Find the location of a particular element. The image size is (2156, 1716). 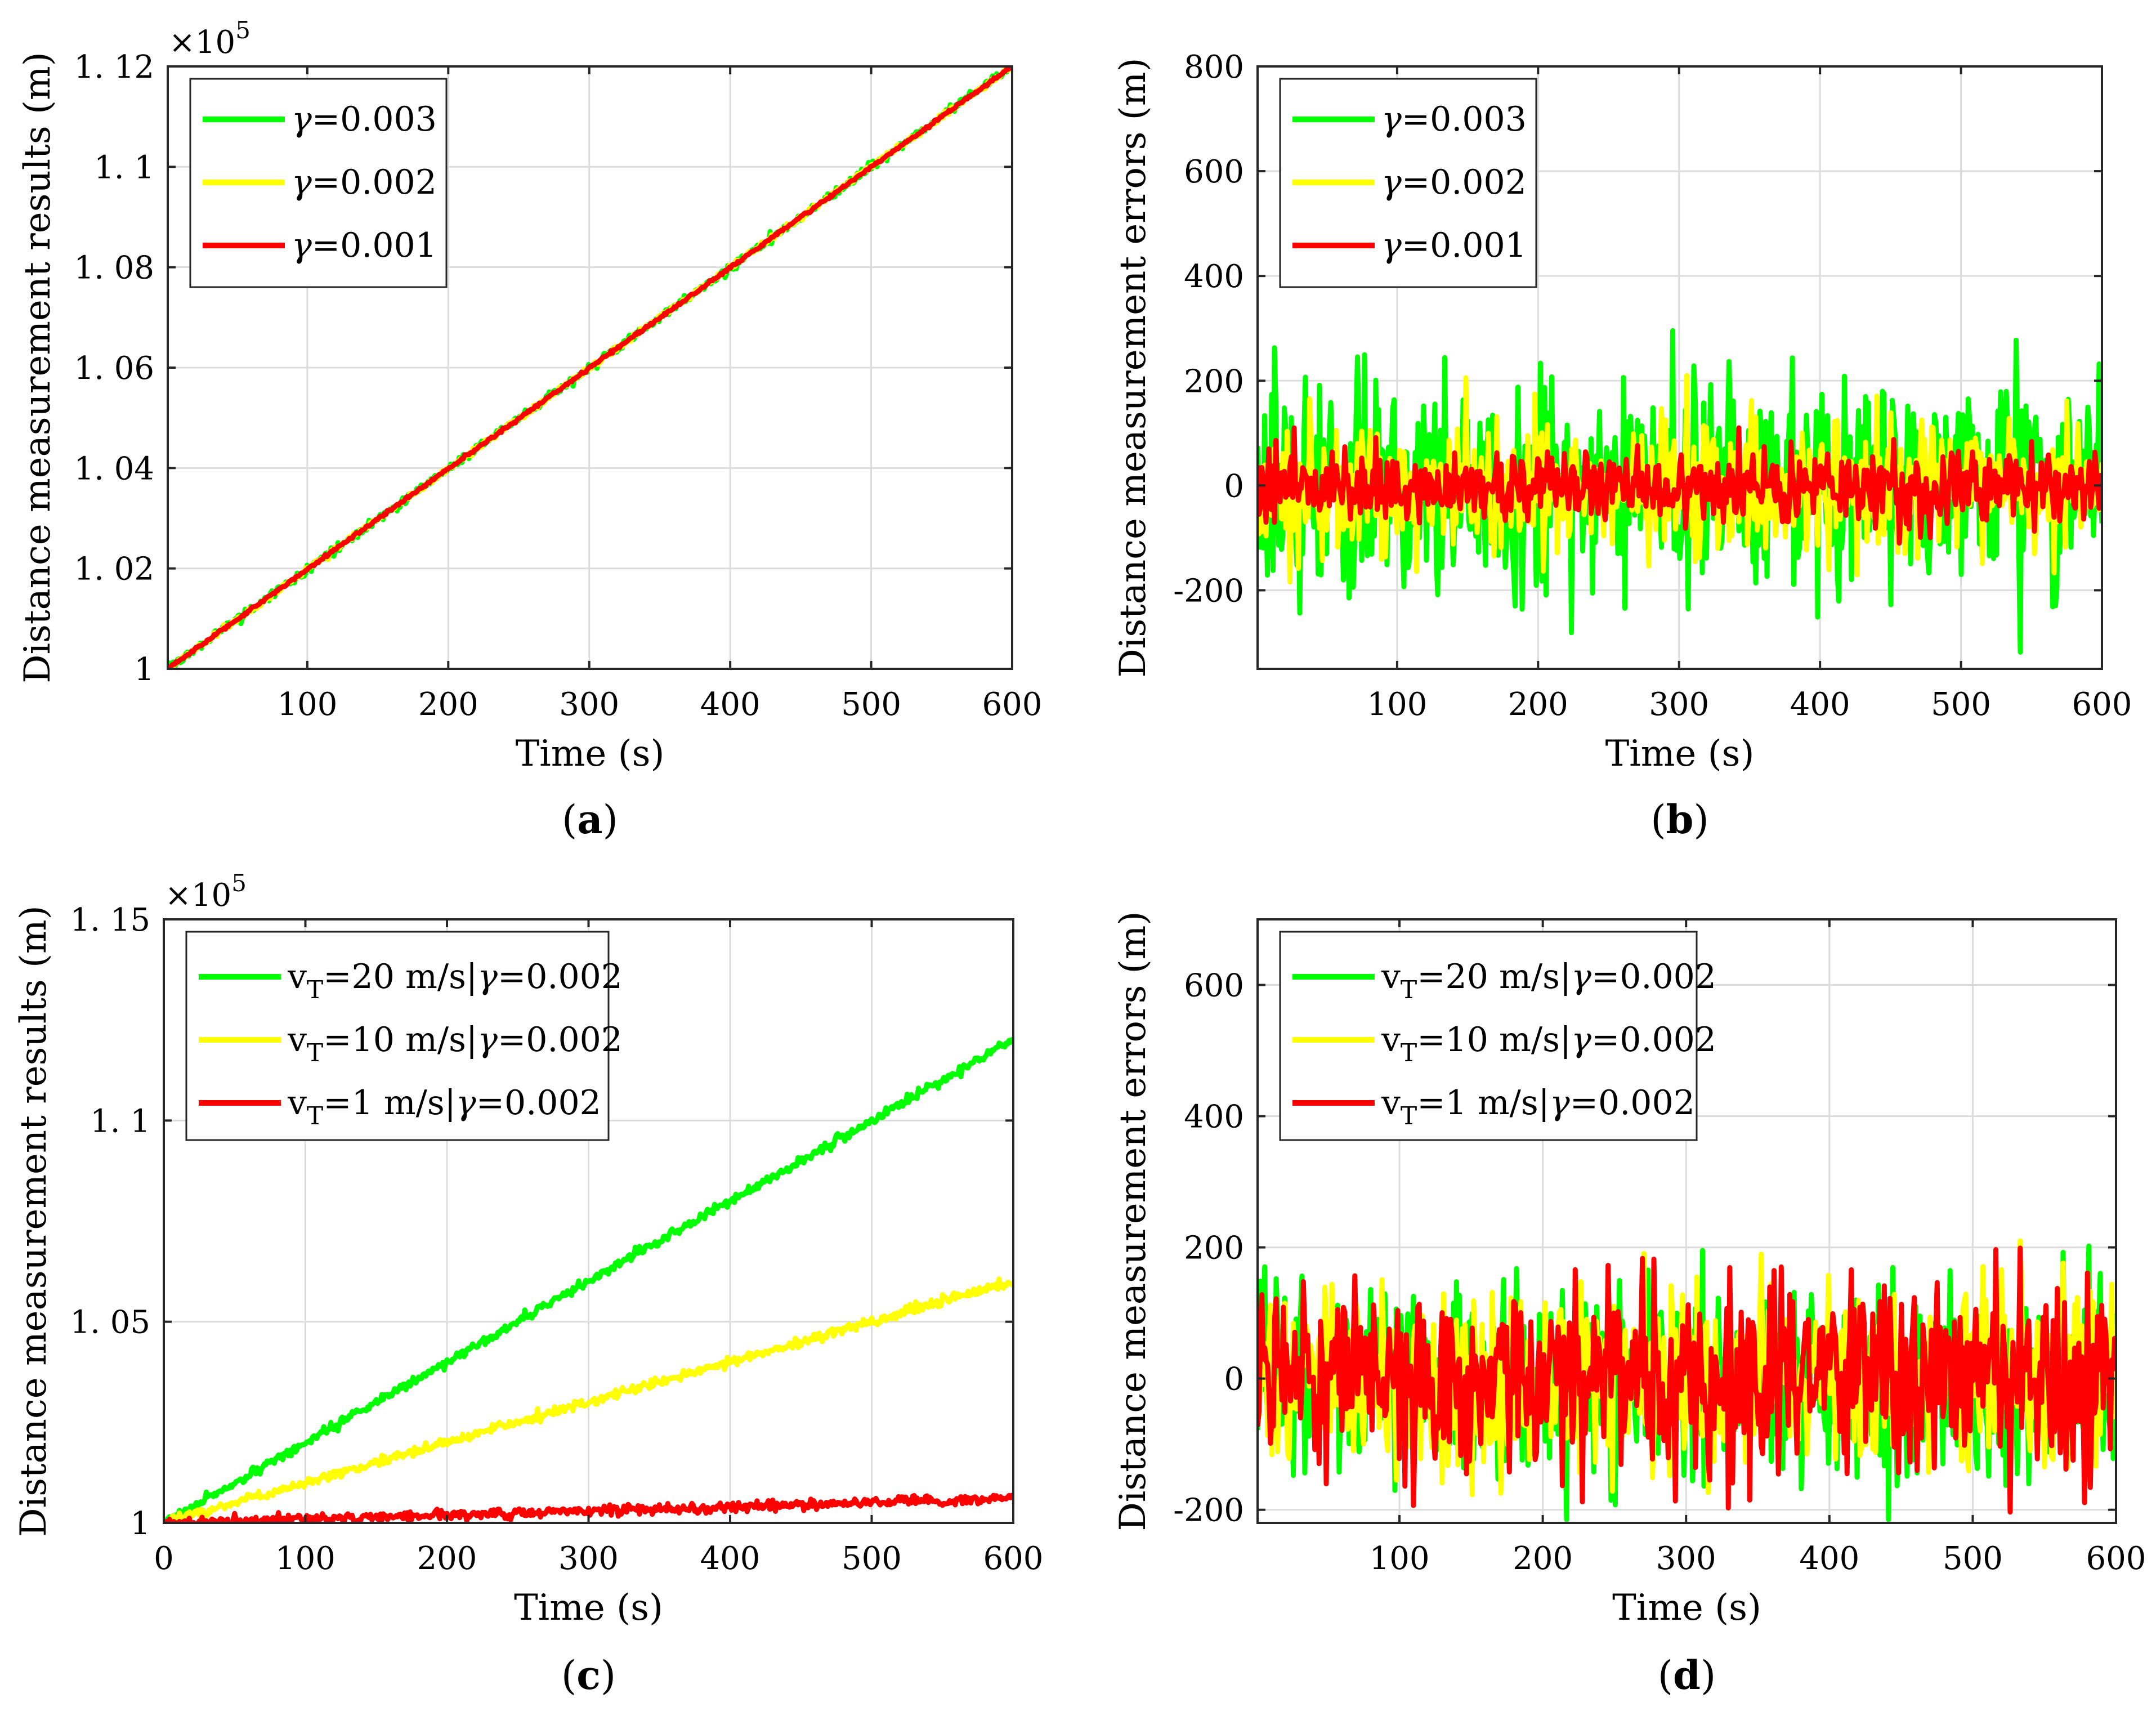

y-tick-label: 1. 12 is located at coordinates (115, 67).